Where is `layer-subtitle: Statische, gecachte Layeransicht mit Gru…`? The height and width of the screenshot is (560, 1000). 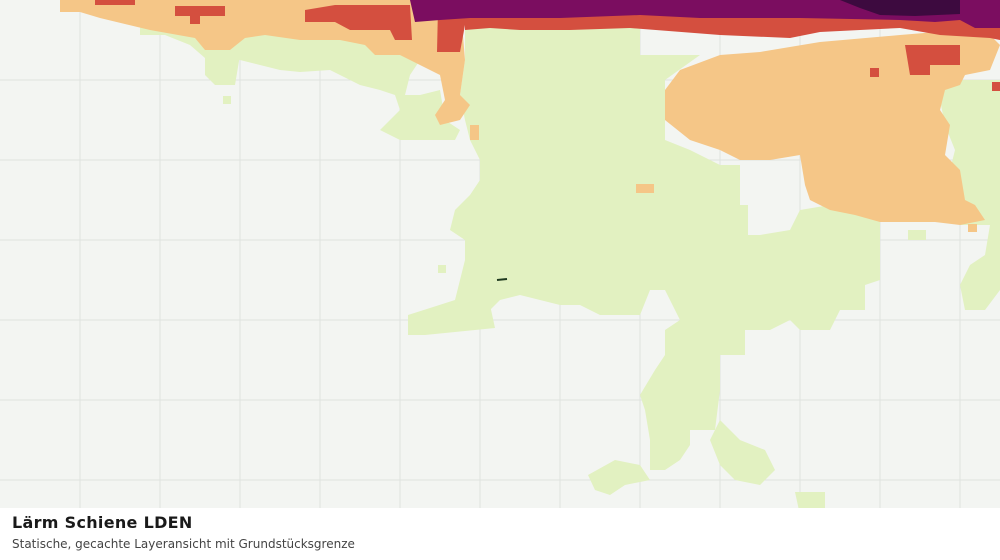
layer-subtitle: Statische, gecachte Layeransicht mit Gru… is located at coordinates (183, 544).